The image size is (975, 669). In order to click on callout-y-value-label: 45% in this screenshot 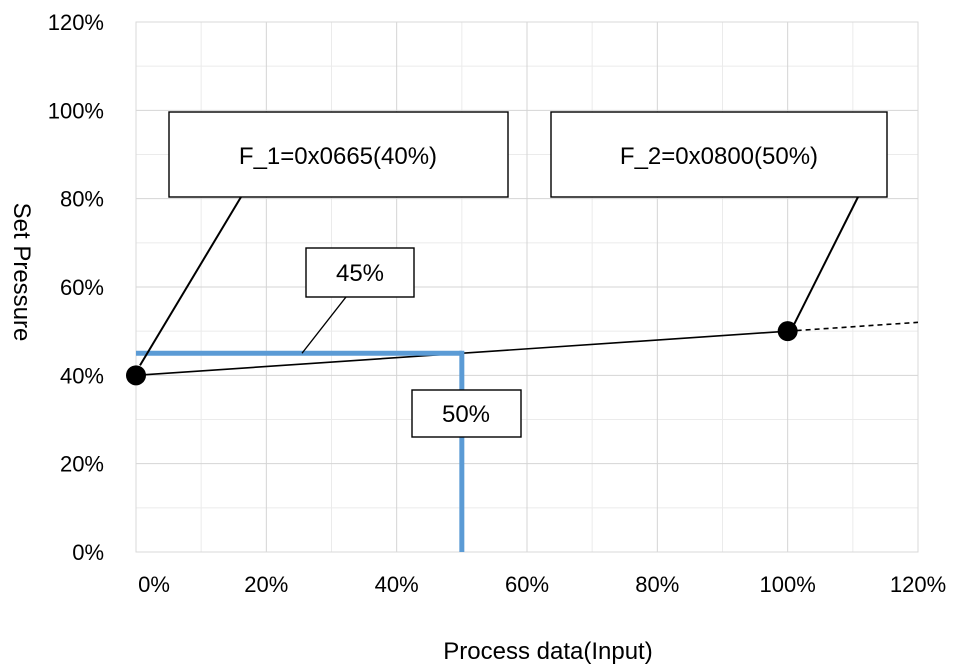, I will do `click(360, 273)`.